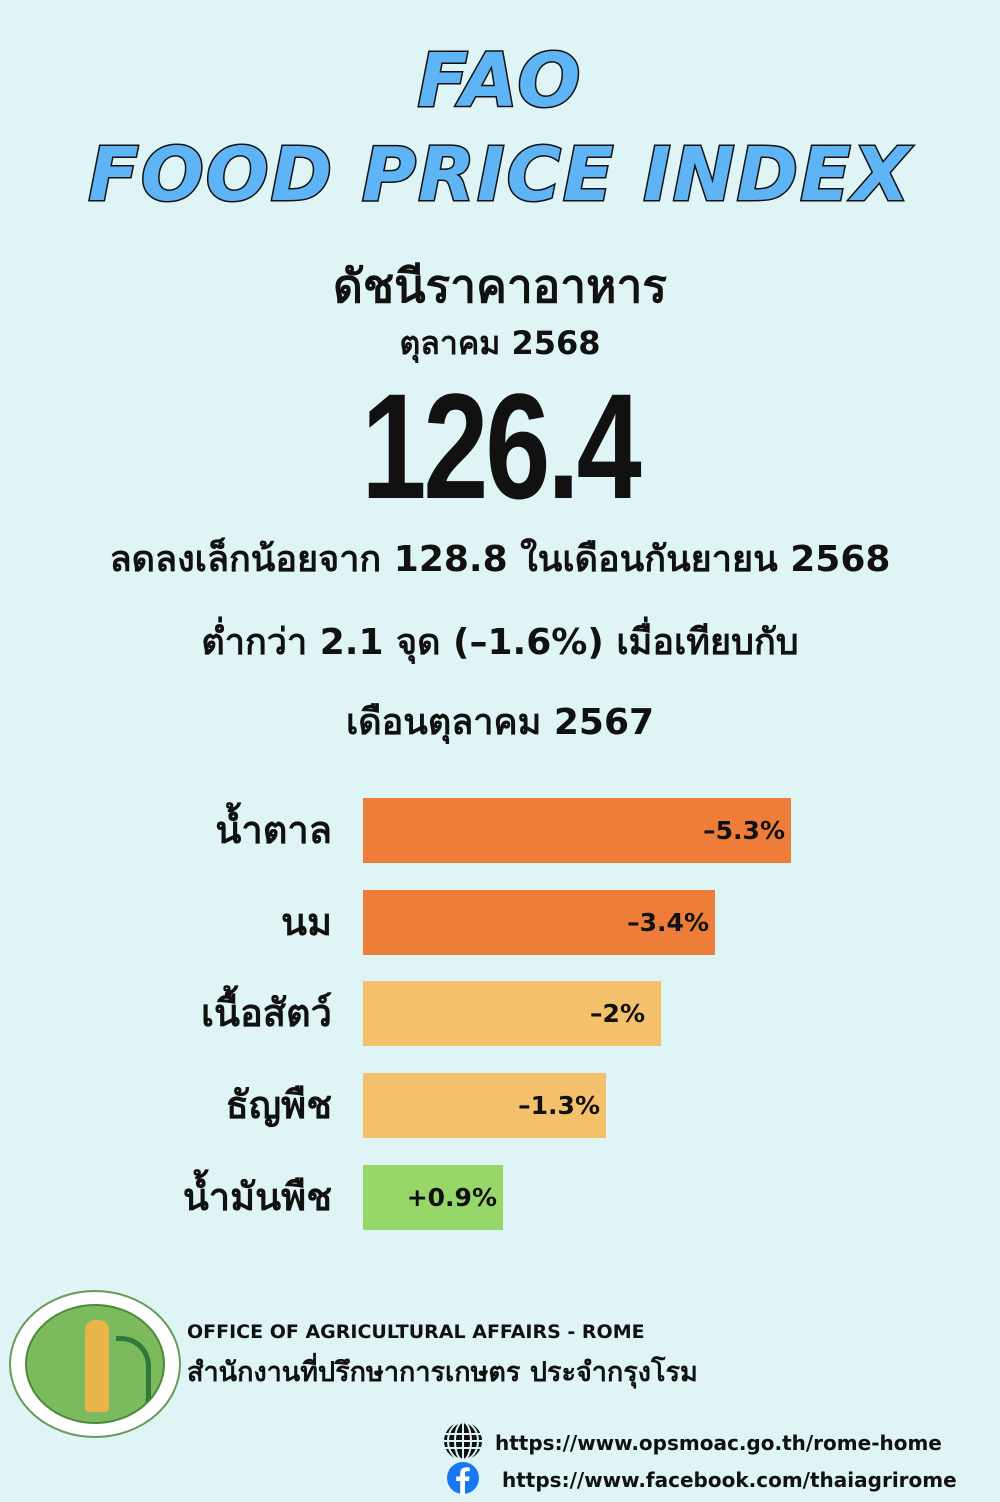  What do you see at coordinates (451, 1197) in the screenshot?
I see `bar-value: +0.9%` at bounding box center [451, 1197].